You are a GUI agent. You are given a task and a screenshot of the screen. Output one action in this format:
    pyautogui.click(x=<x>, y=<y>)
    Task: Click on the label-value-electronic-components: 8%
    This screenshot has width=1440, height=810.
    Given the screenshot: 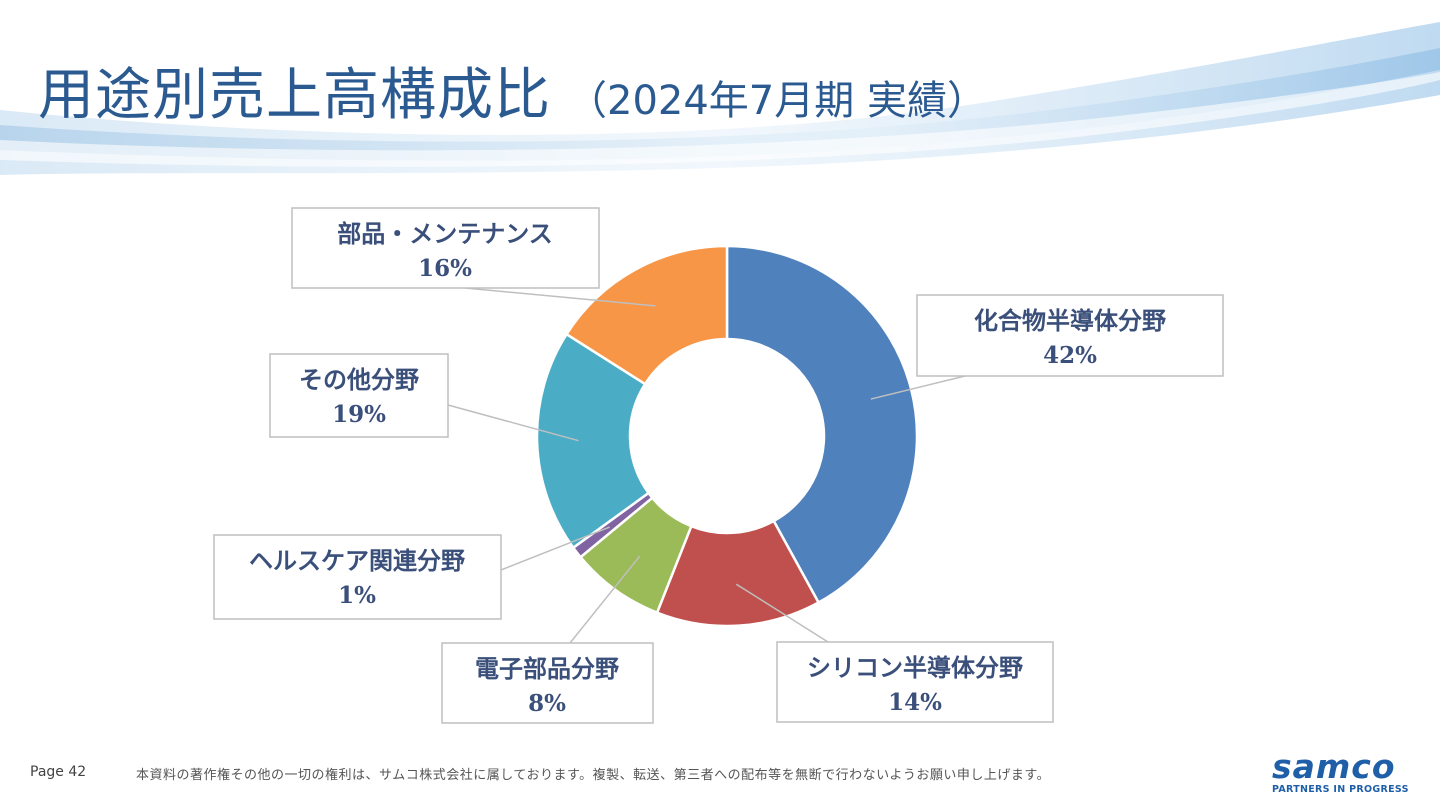 What is the action you would take?
    pyautogui.click(x=547, y=703)
    